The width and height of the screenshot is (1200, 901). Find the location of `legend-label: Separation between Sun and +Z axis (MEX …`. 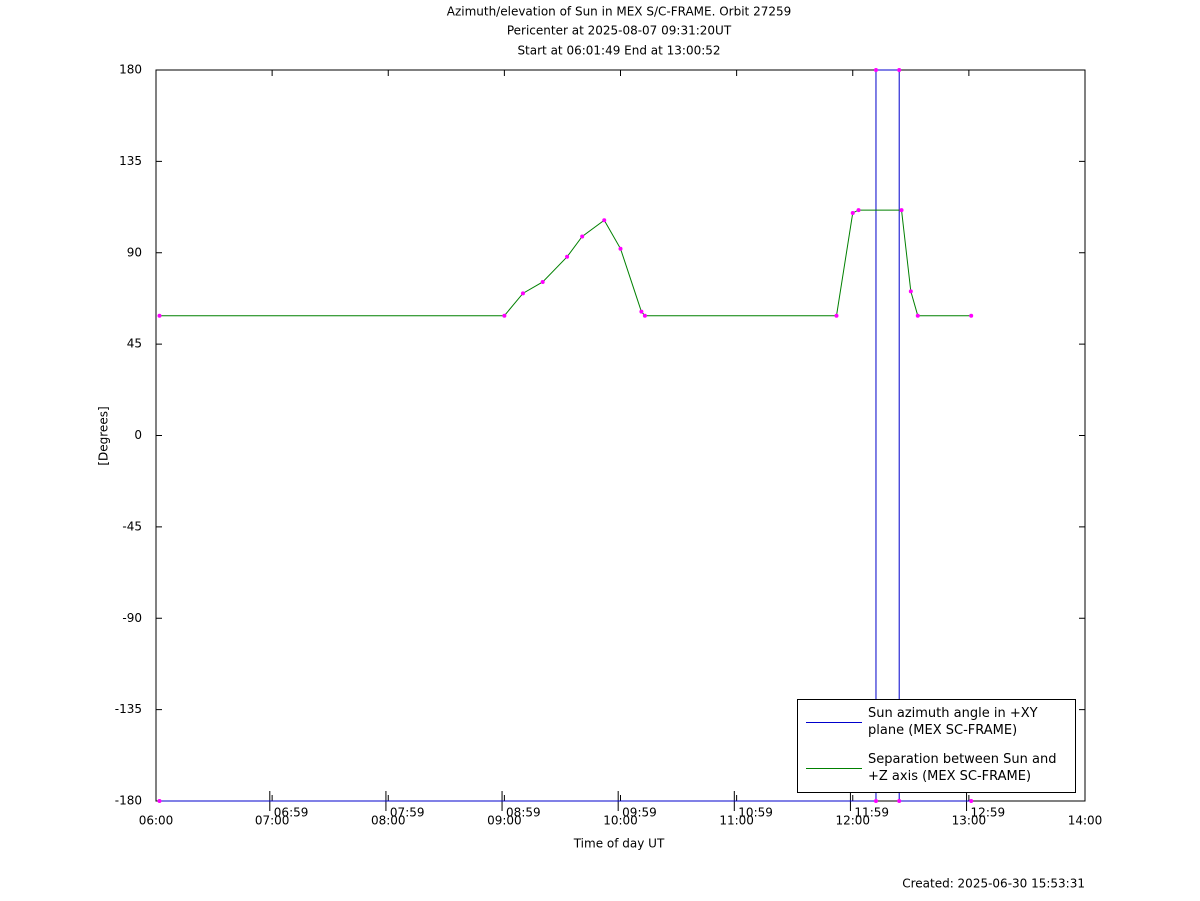

legend-label: Separation between Sun and +Z axis (MEX … is located at coordinates (962, 768).